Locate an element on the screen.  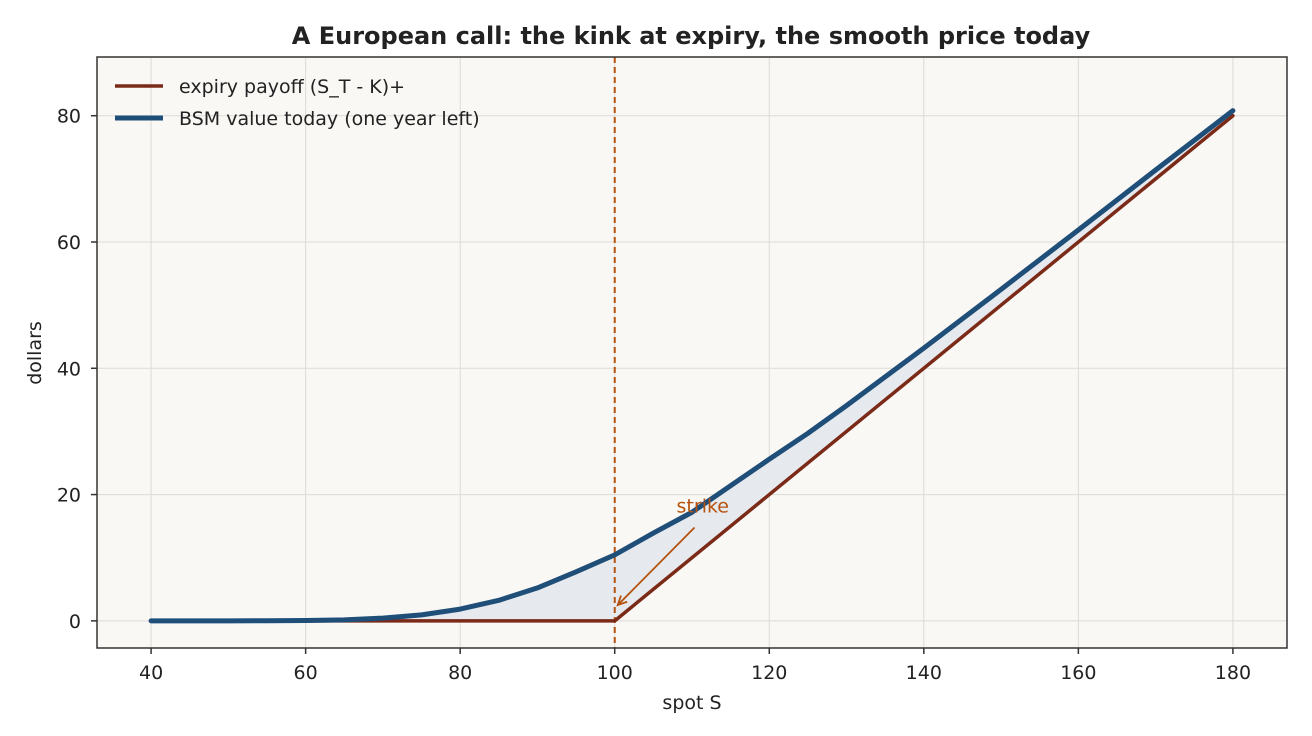
x-axis: 40 60 80 100 120 140 160 180 is located at coordinates (695, 666).